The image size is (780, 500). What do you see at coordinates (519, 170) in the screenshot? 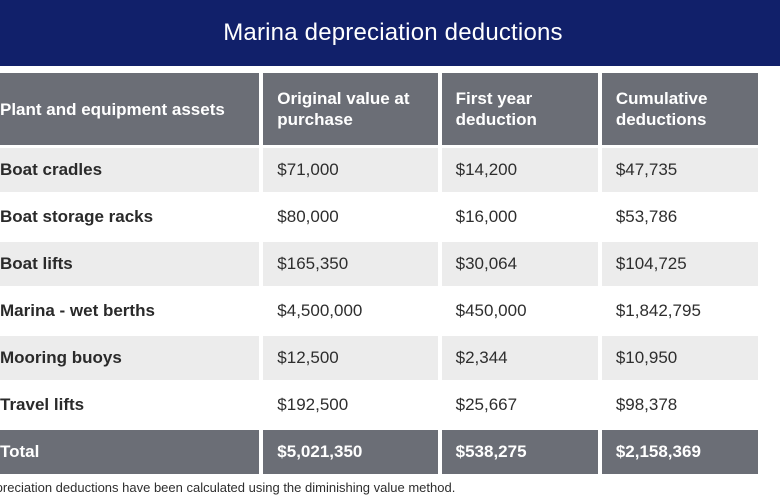
I see `first-year-cell: $14,200` at bounding box center [519, 170].